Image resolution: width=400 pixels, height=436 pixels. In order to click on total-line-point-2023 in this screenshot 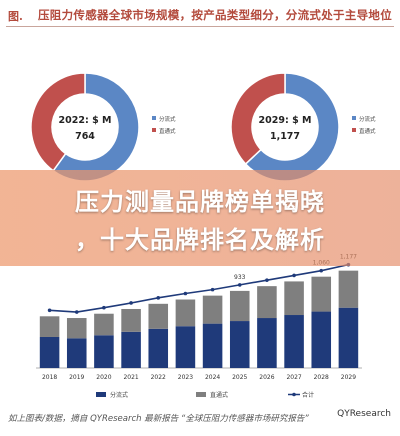, I will do `click(185, 293)`.